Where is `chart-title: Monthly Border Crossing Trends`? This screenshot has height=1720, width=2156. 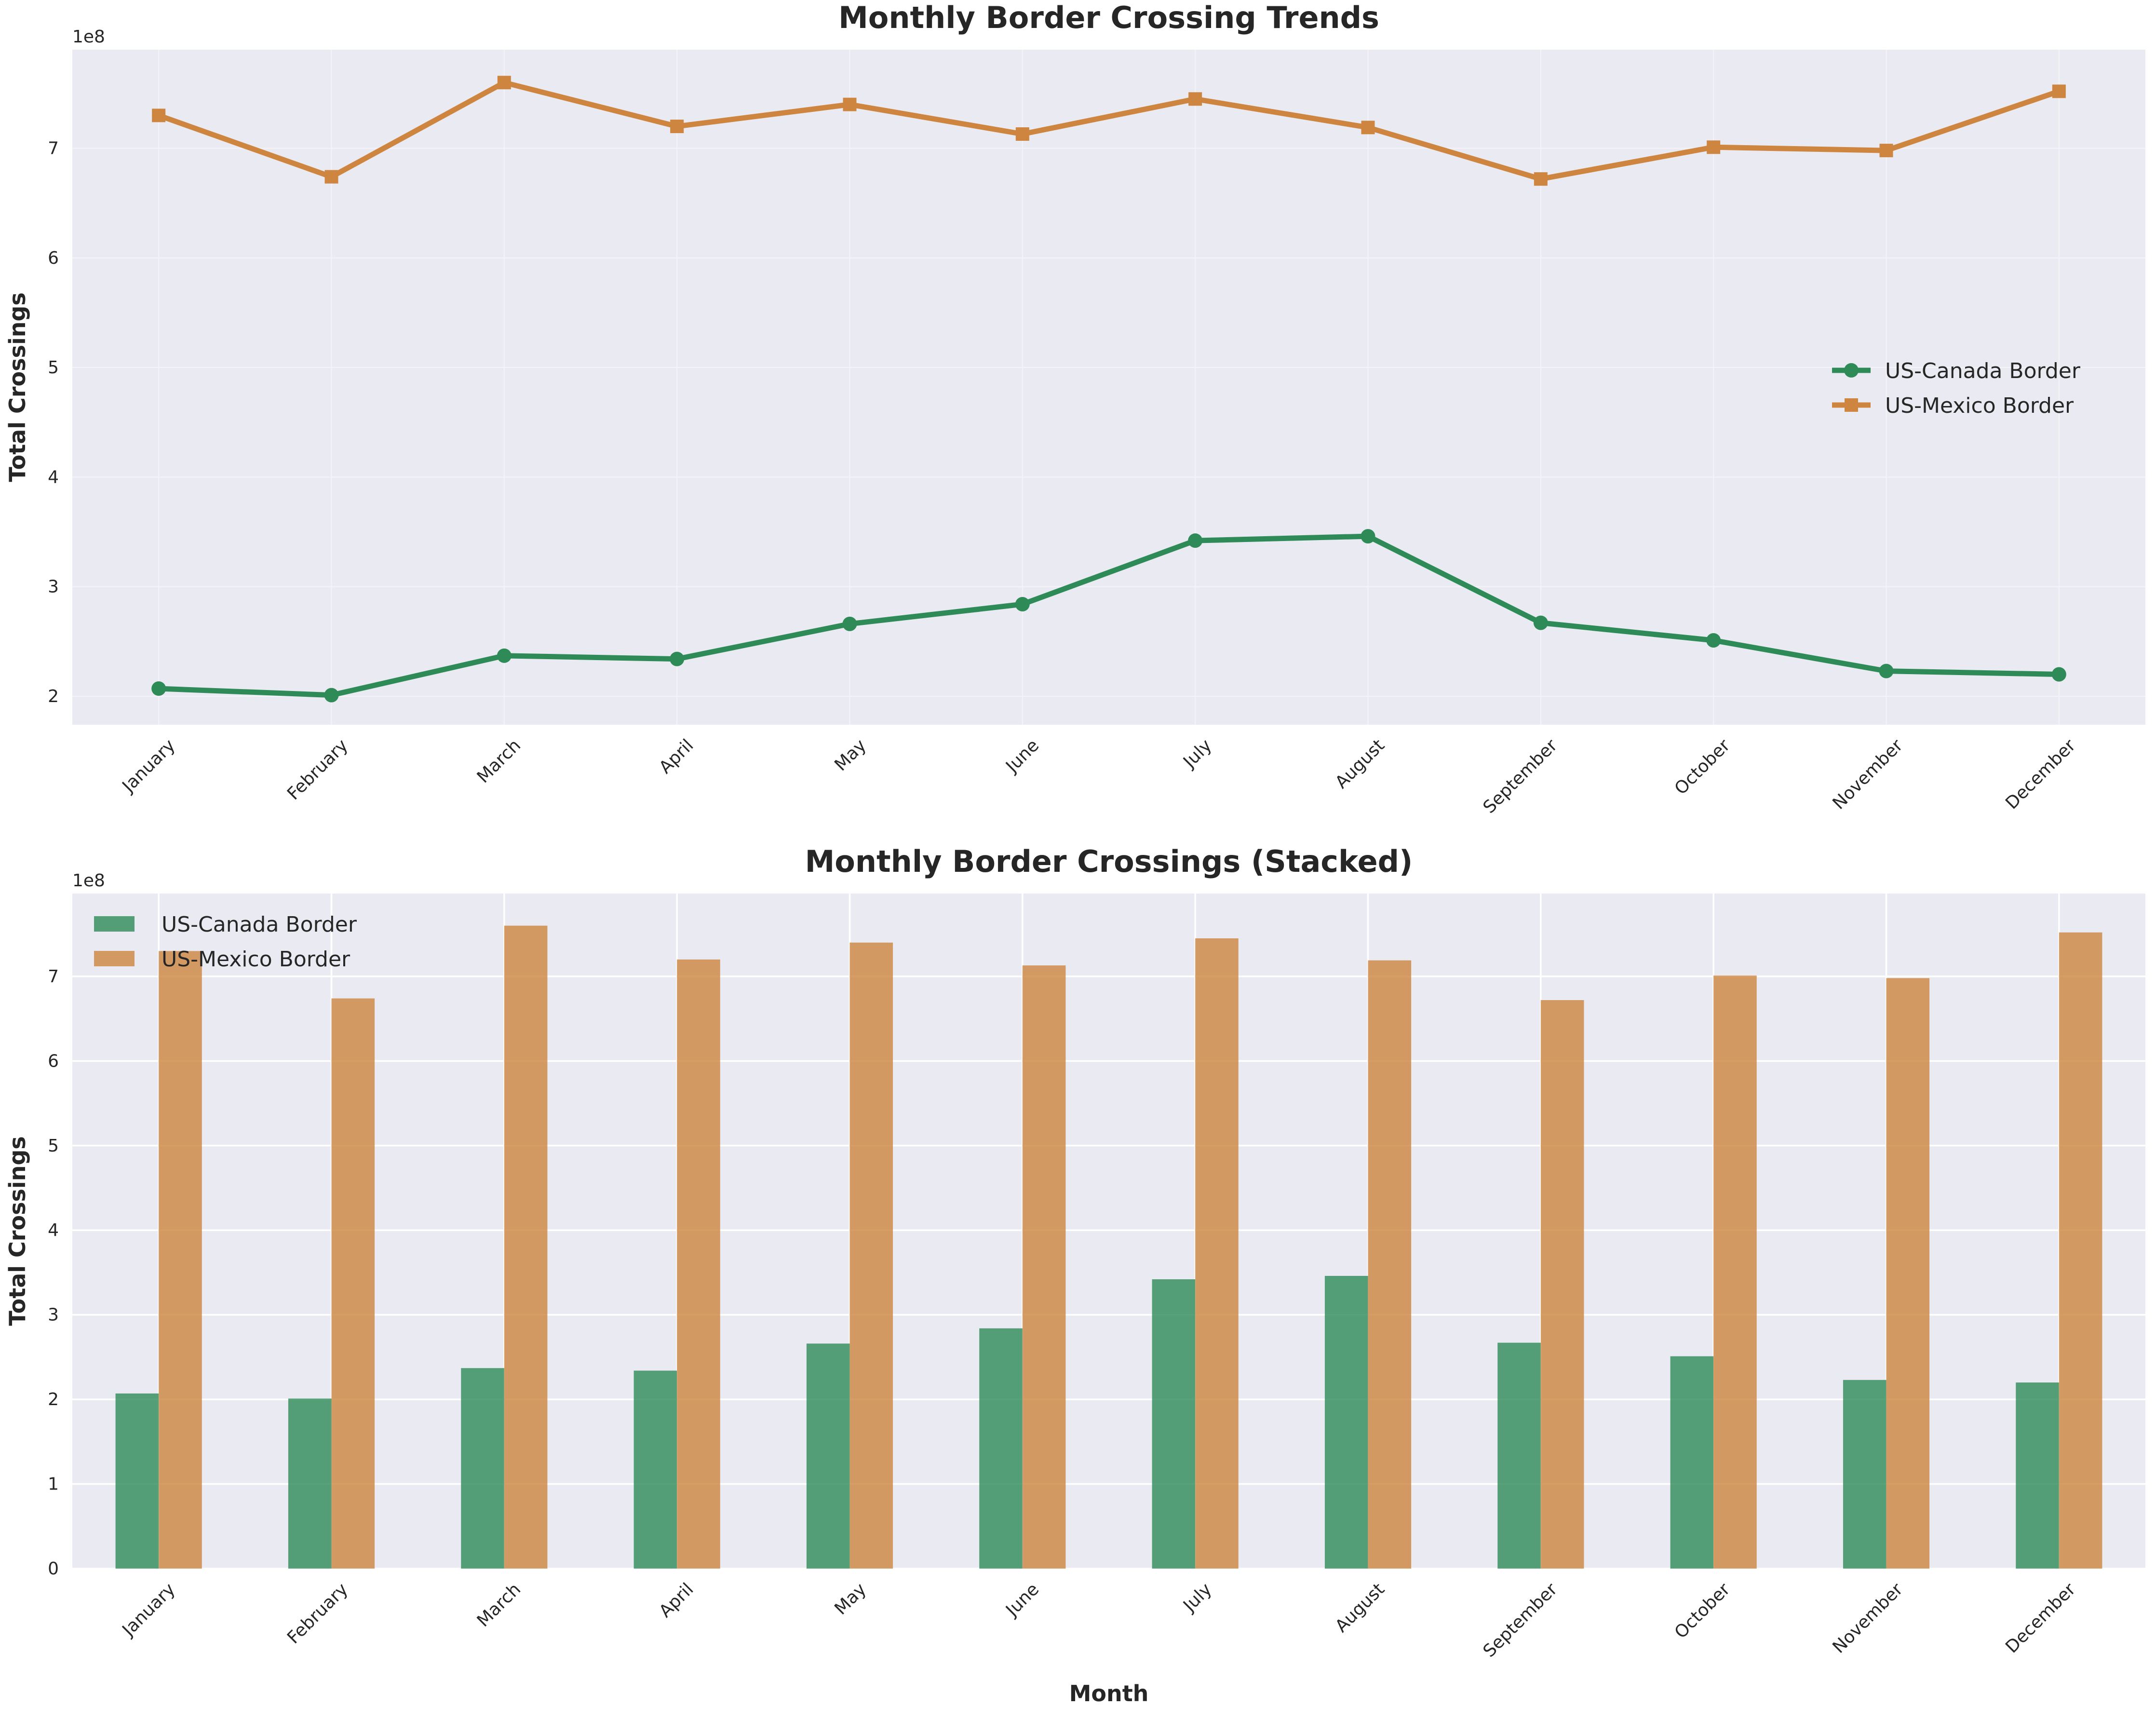 chart-title: Monthly Border Crossing Trends is located at coordinates (1108, 17).